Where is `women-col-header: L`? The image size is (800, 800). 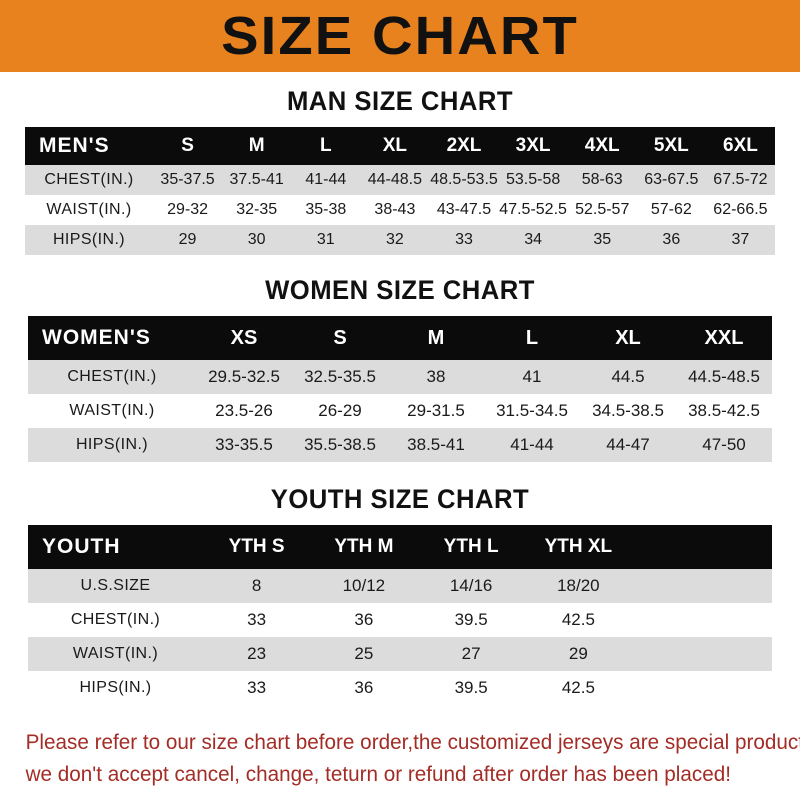
women-col-header: L is located at coordinates (532, 337).